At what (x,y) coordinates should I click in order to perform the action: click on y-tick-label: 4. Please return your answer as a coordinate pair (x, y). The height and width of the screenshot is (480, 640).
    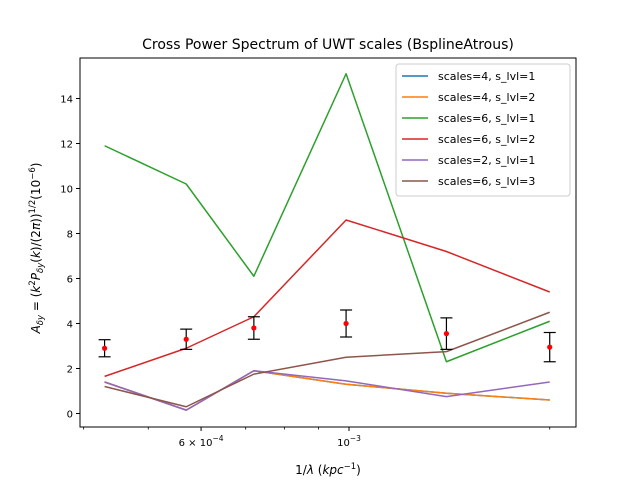
    Looking at the image, I should click on (70, 325).